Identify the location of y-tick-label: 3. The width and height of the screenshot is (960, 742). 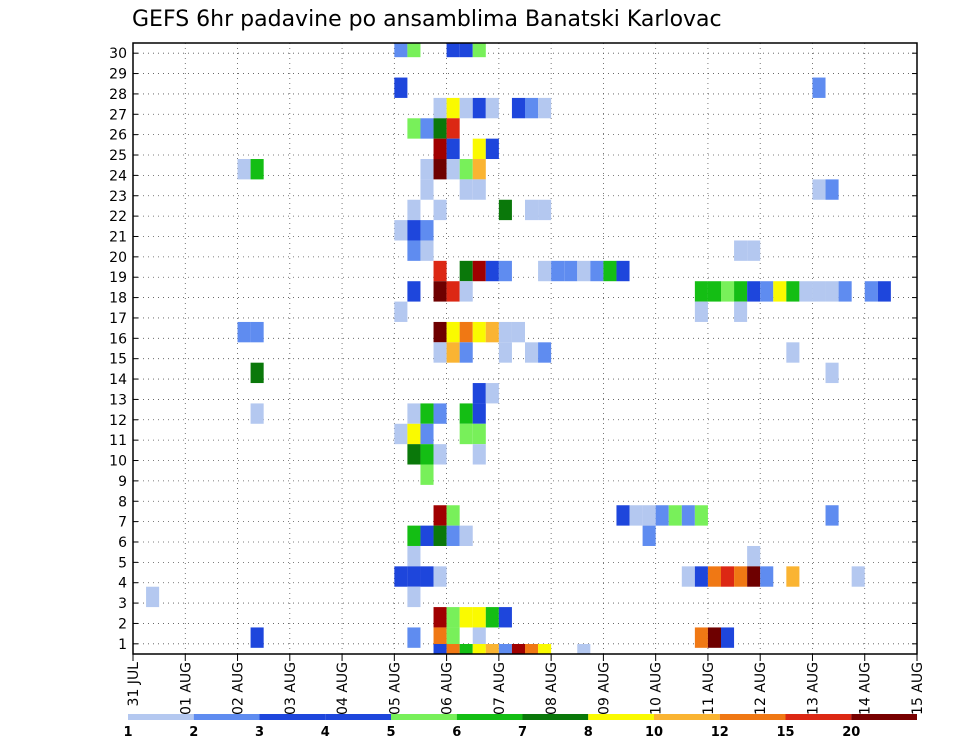
(122, 604).